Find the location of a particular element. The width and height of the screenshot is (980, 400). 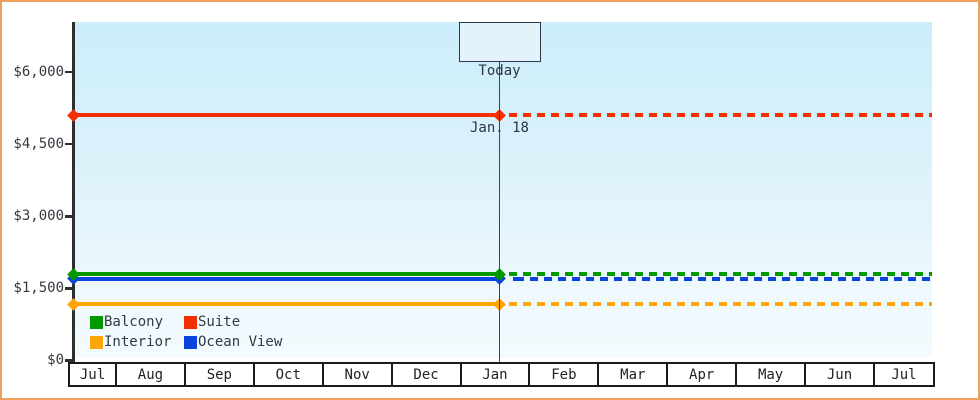

month-cell: May is located at coordinates (769, 374).